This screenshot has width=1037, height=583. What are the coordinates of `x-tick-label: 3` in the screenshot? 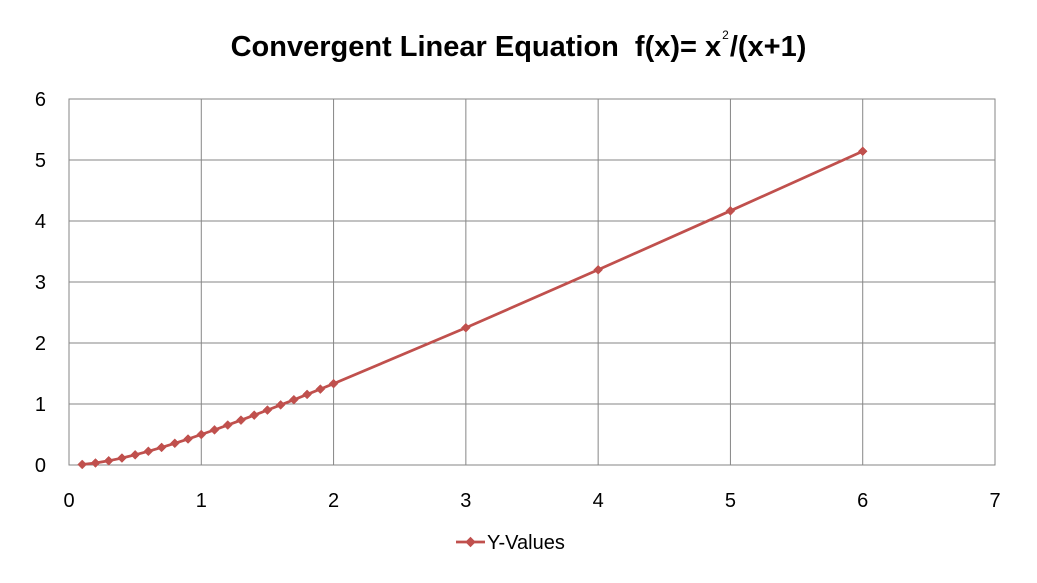 It's located at (465, 501).